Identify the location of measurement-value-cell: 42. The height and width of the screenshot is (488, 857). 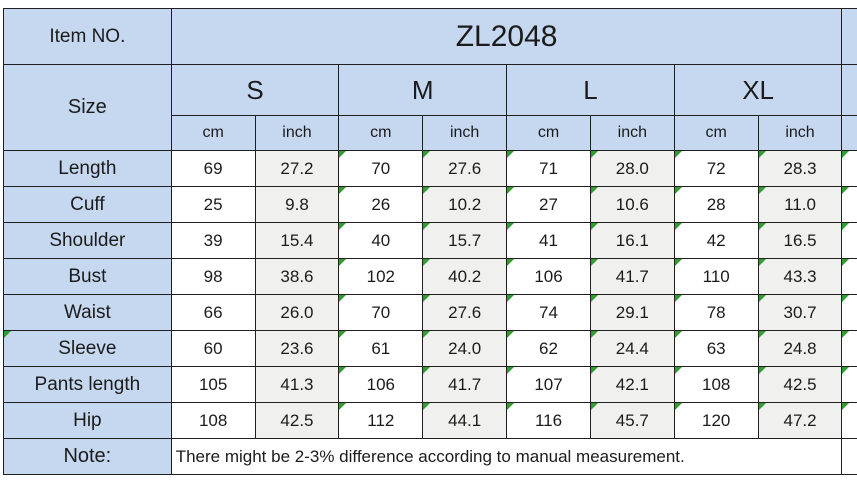
(716, 240).